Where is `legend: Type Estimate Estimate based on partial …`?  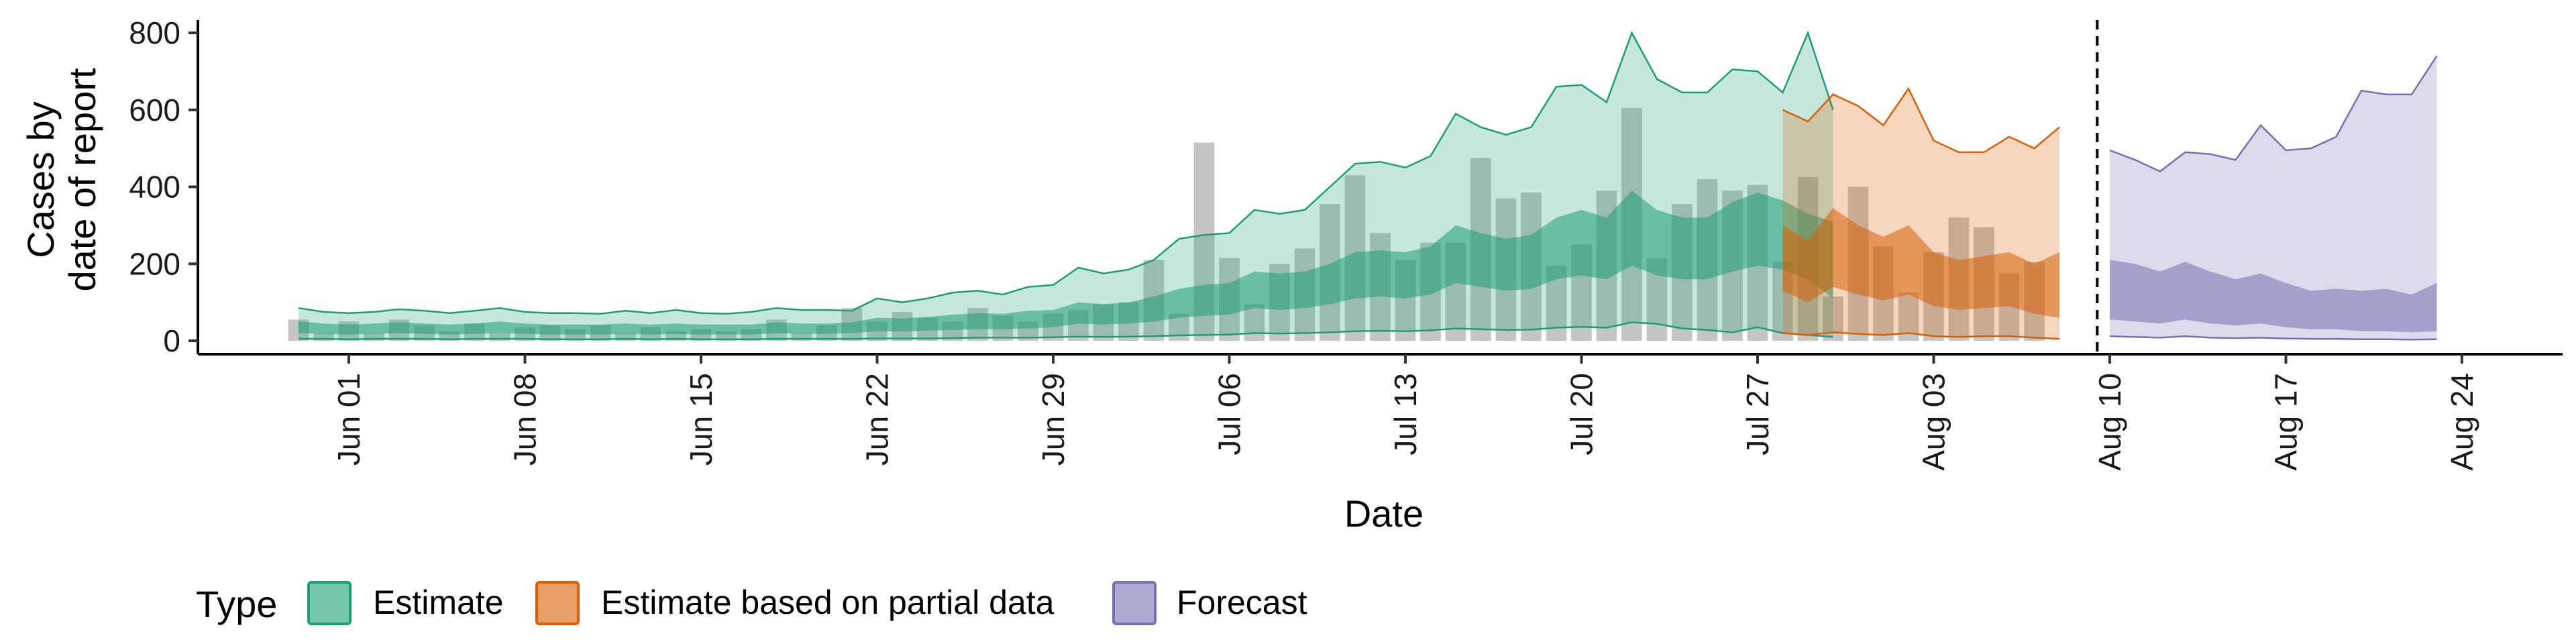
legend: Type Estimate Estimate based on partial … is located at coordinates (751, 603).